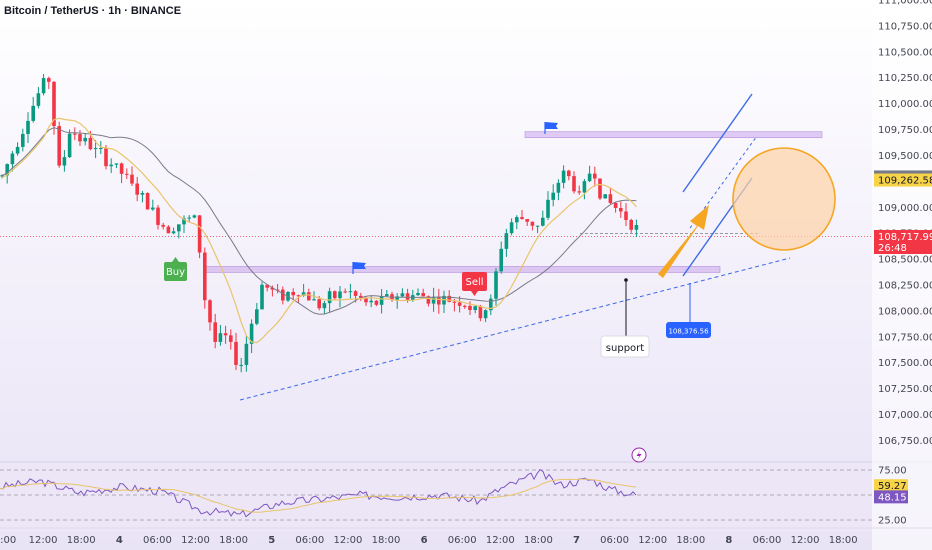  What do you see at coordinates (892, 497) in the screenshot?
I see `rsi-value-tag-text: 48.15` at bounding box center [892, 497].